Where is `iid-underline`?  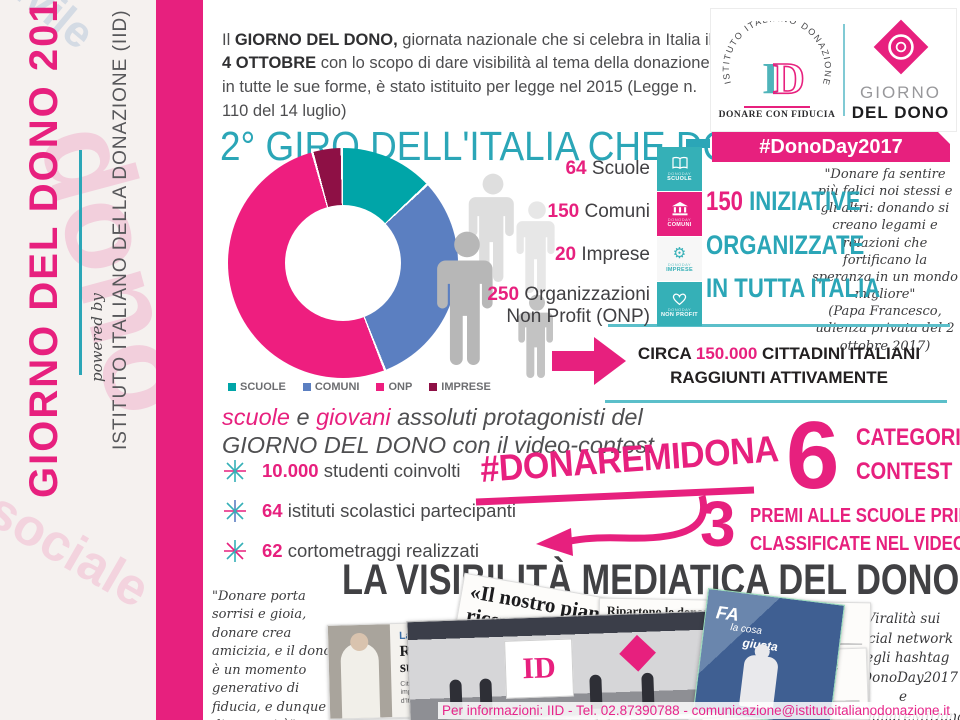
iid-underline is located at coordinates (777, 106).